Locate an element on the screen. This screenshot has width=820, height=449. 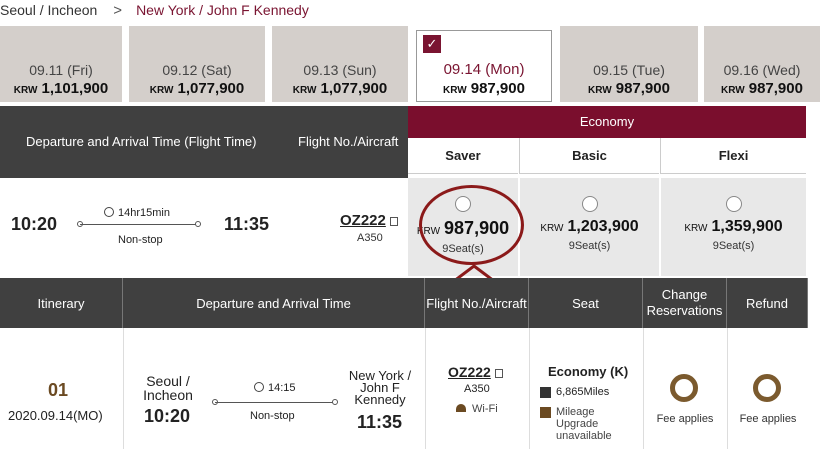
arrival-time: 11:35 is located at coordinates (247, 224).